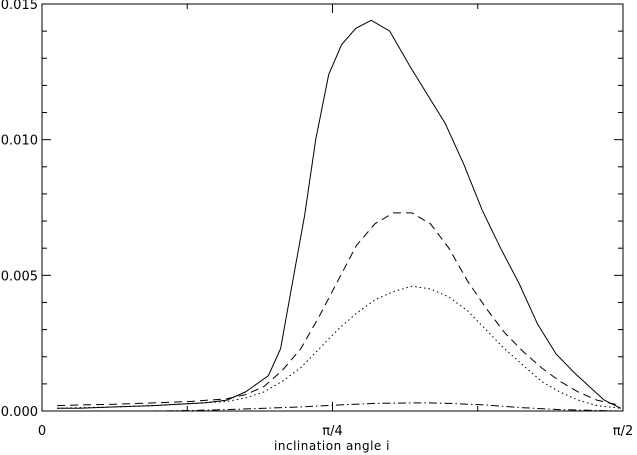 The image size is (637, 455). I want to click on y-tick-label: 0.000, so click(19, 412).